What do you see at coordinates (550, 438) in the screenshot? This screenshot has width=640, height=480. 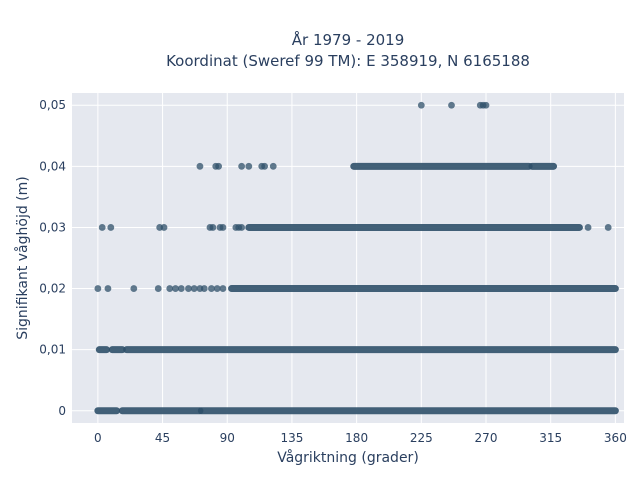 I see `x-tick-label: 315` at bounding box center [550, 438].